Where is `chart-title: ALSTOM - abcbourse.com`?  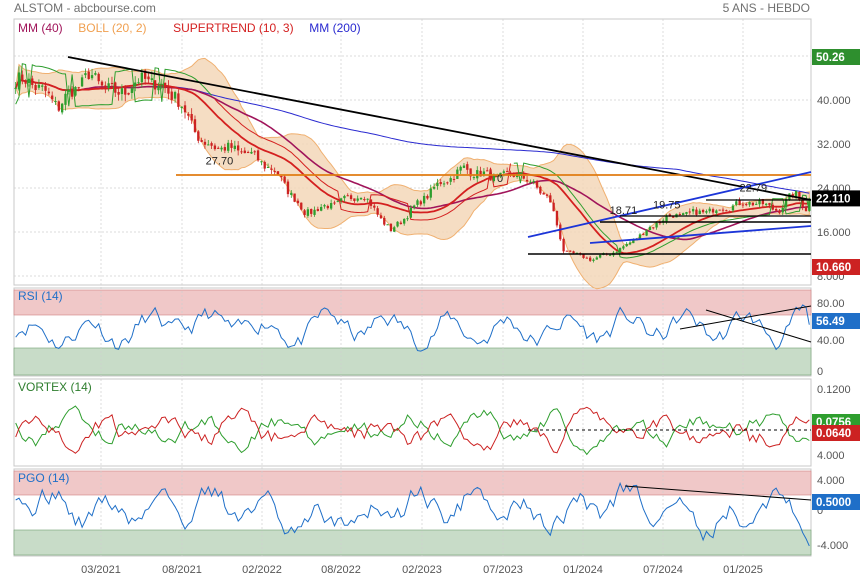 chart-title: ALSTOM - abcbourse.com is located at coordinates (85, 8).